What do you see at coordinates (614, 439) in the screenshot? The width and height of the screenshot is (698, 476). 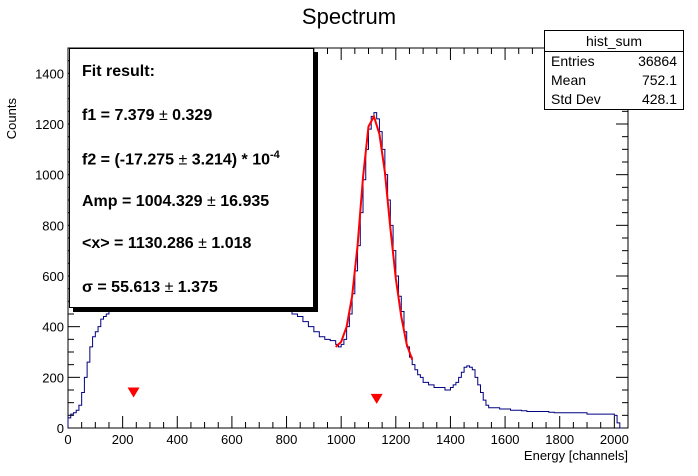 I see `x-tick-label: 2000` at bounding box center [614, 439].